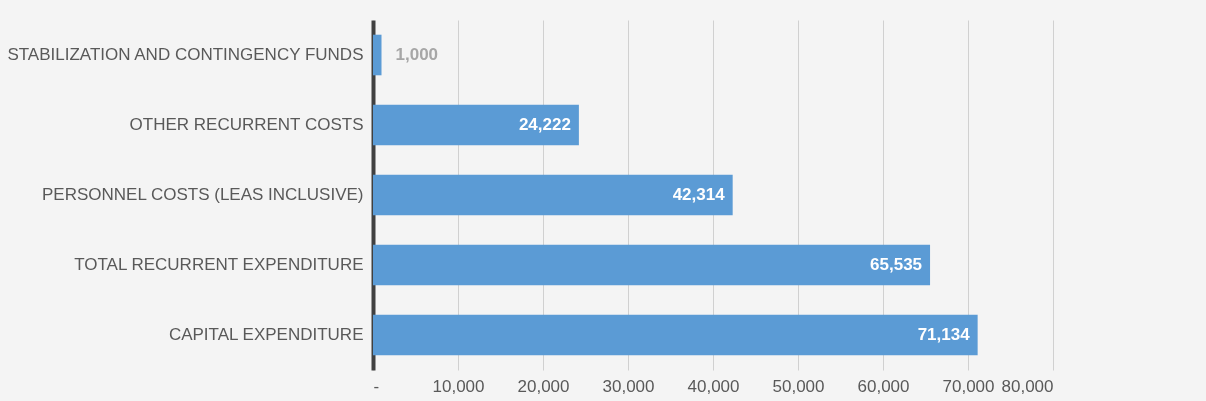 This screenshot has width=1206, height=401. I want to click on x-tick-label: 60,000, so click(883, 386).